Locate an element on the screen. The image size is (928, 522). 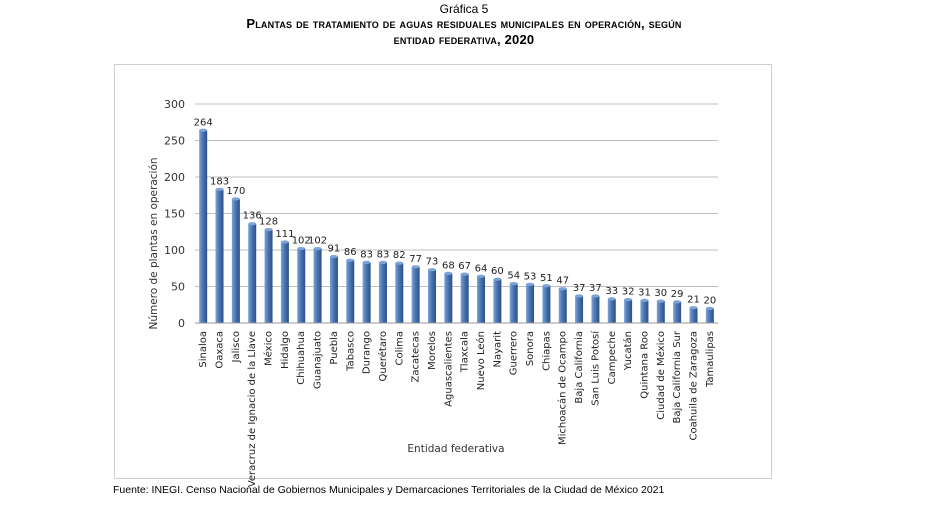
x-tick-label: Yucatán is located at coordinates (628, 351).